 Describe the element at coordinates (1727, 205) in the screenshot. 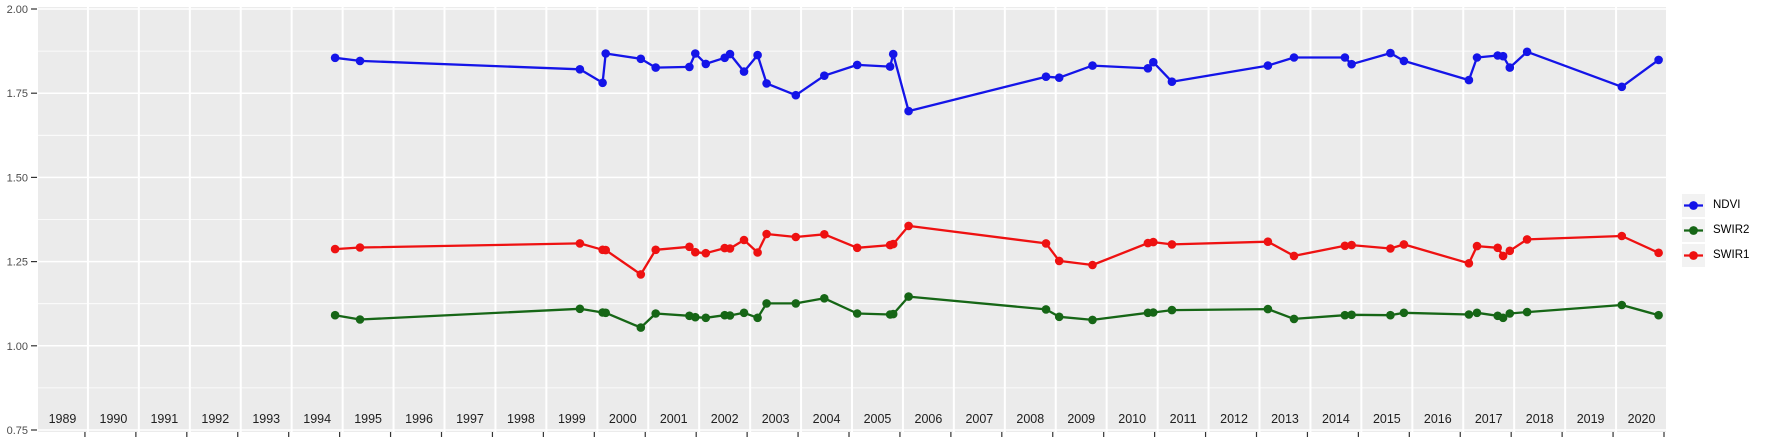

I see `legend-label: NDVI` at that location.